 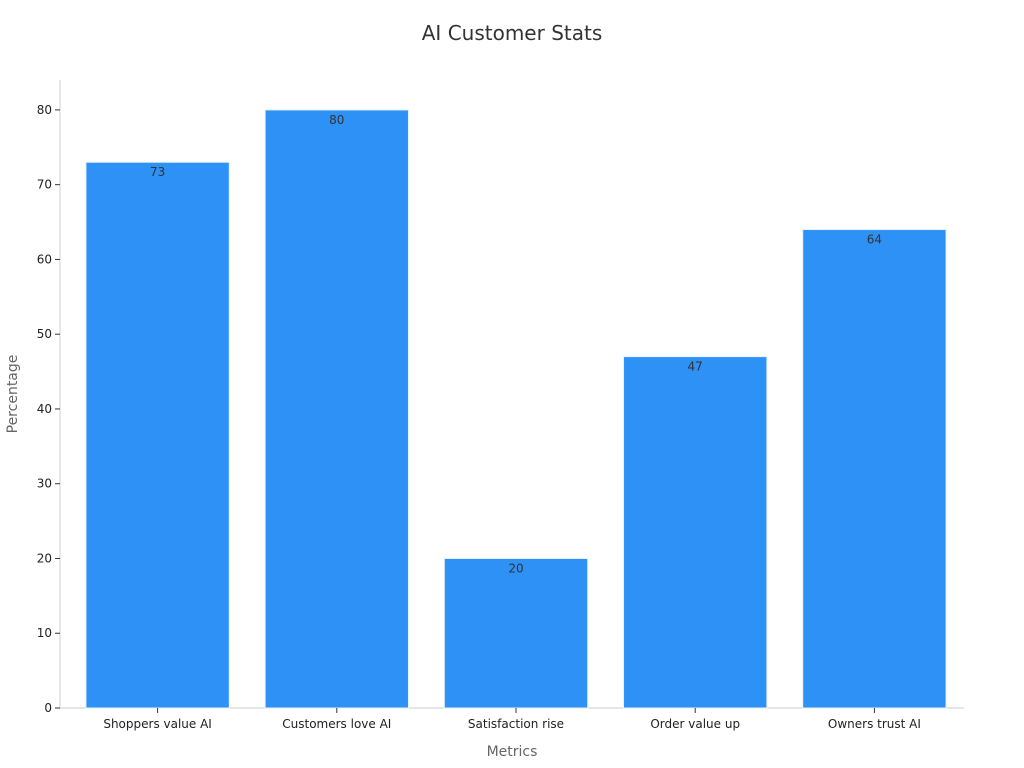 What do you see at coordinates (44, 558) in the screenshot?
I see `y-tick-label: 20` at bounding box center [44, 558].